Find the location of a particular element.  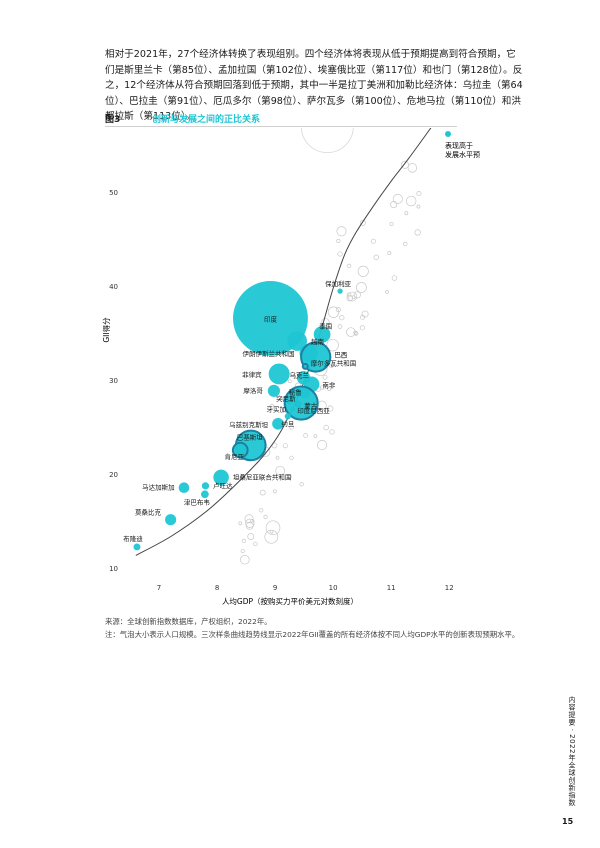

bubble-label: 牙买加 is located at coordinates (277, 409).